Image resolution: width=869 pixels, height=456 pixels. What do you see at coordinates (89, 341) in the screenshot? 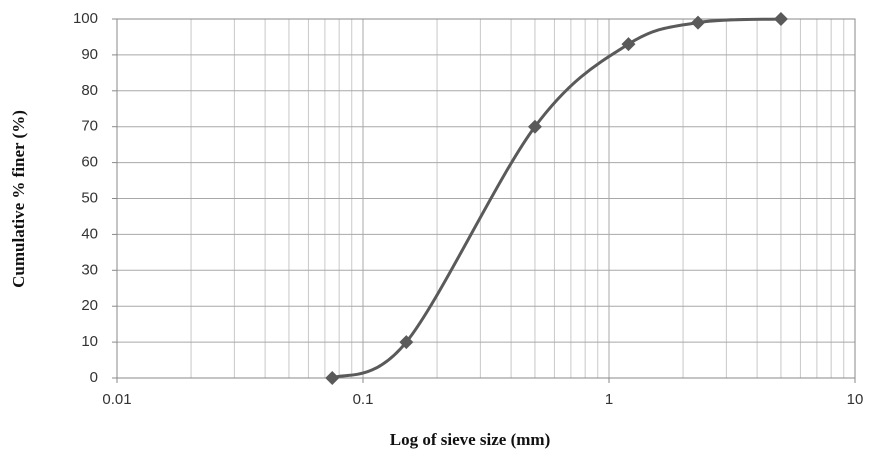
I see `y-tick-label: 10` at bounding box center [89, 341].